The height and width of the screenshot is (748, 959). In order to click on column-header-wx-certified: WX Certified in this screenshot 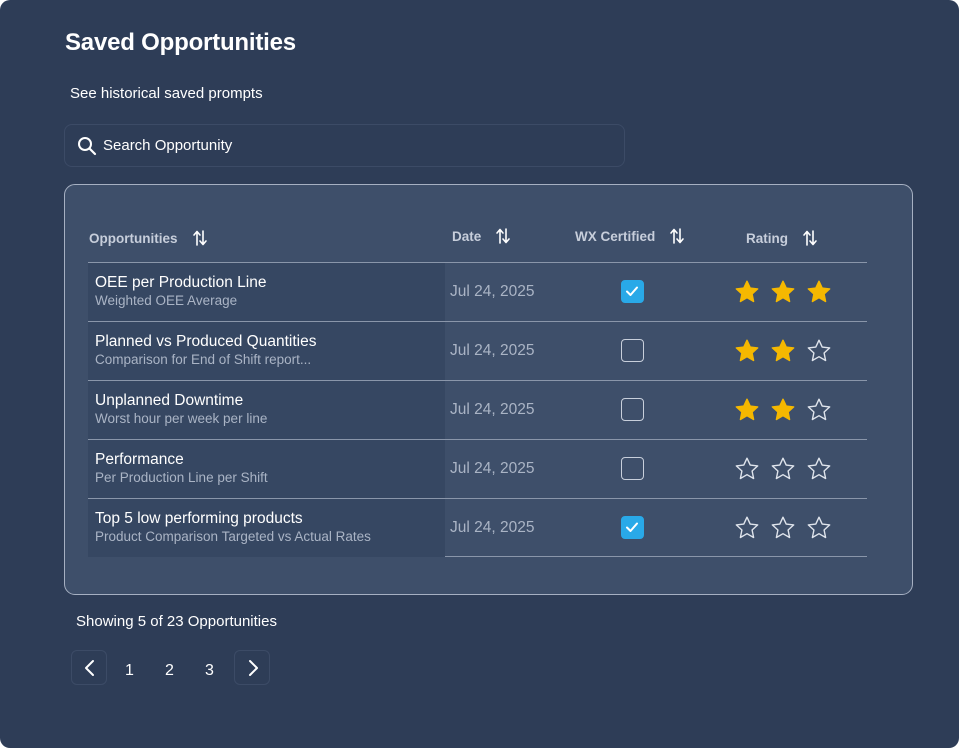, I will do `click(630, 236)`.